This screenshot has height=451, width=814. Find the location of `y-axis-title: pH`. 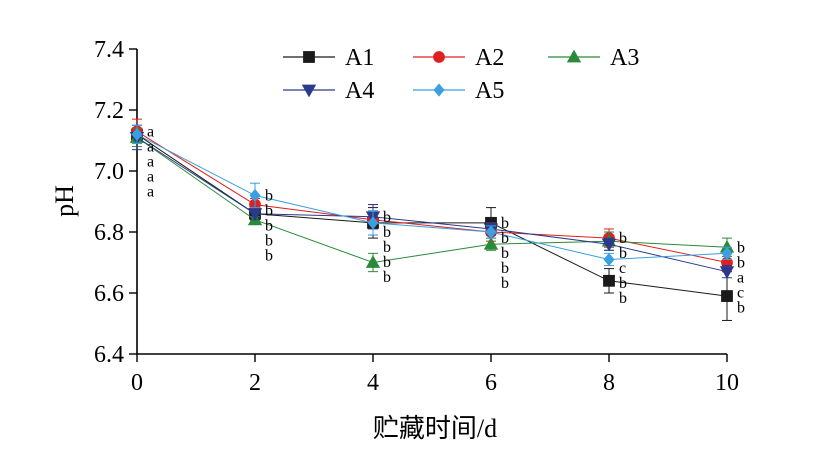

y-axis-title: pH is located at coordinates (64, 201).